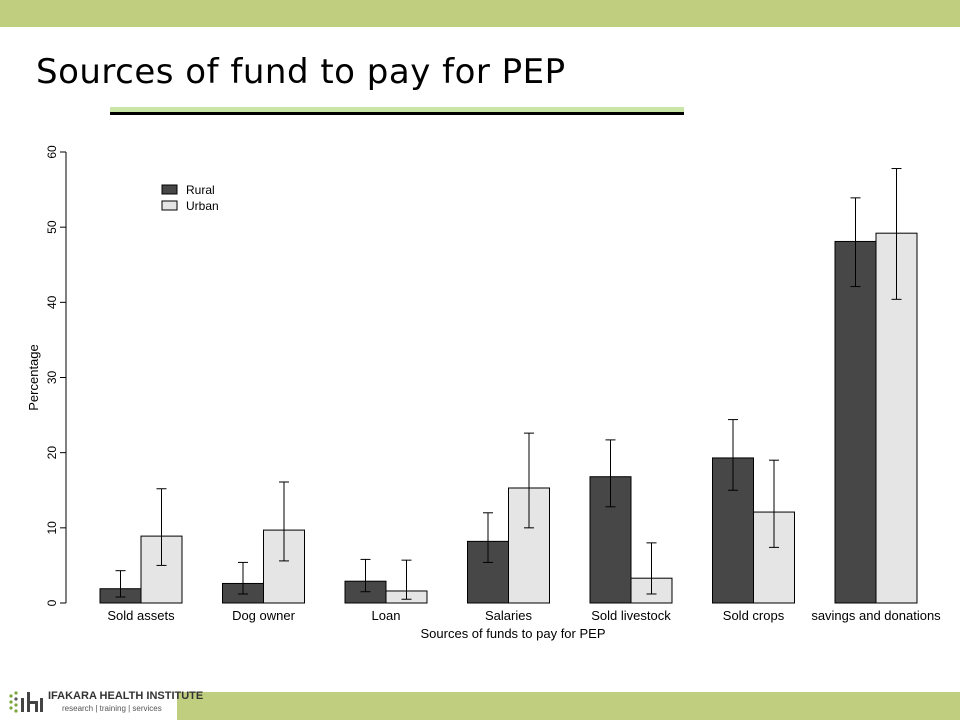 The height and width of the screenshot is (720, 960). What do you see at coordinates (397, 109) in the screenshot?
I see `title-underline-green` at bounding box center [397, 109].